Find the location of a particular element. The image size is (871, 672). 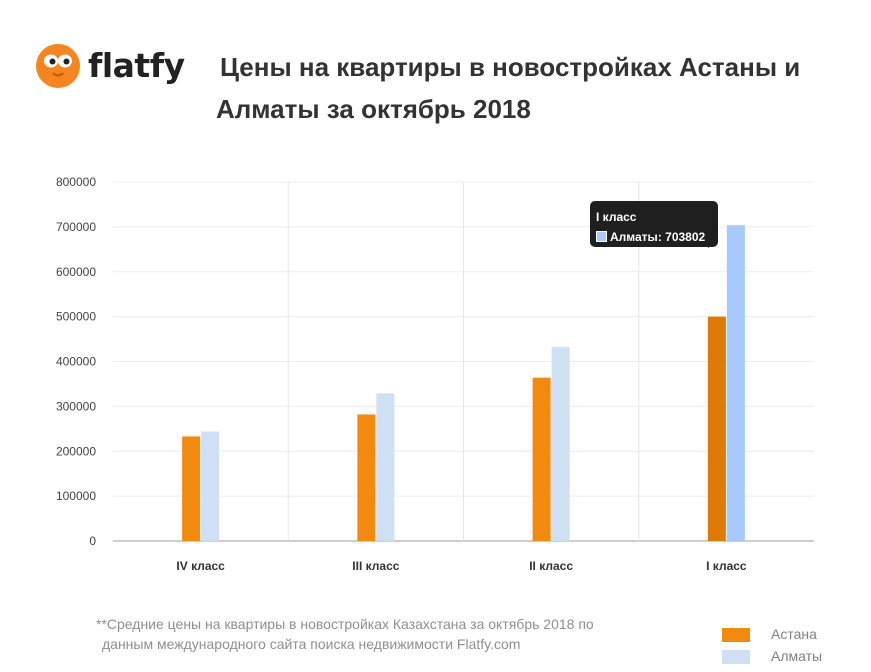

y-tick-label: 200000 is located at coordinates (76, 451).